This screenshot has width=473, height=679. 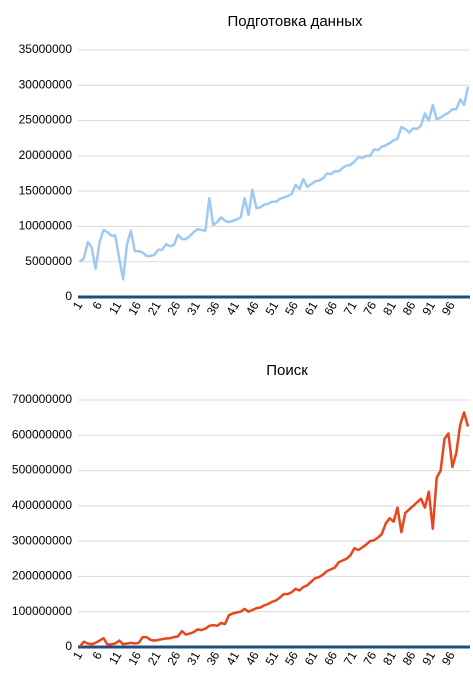 I want to click on y-tick-label: 15000000, so click(x=46, y=190).